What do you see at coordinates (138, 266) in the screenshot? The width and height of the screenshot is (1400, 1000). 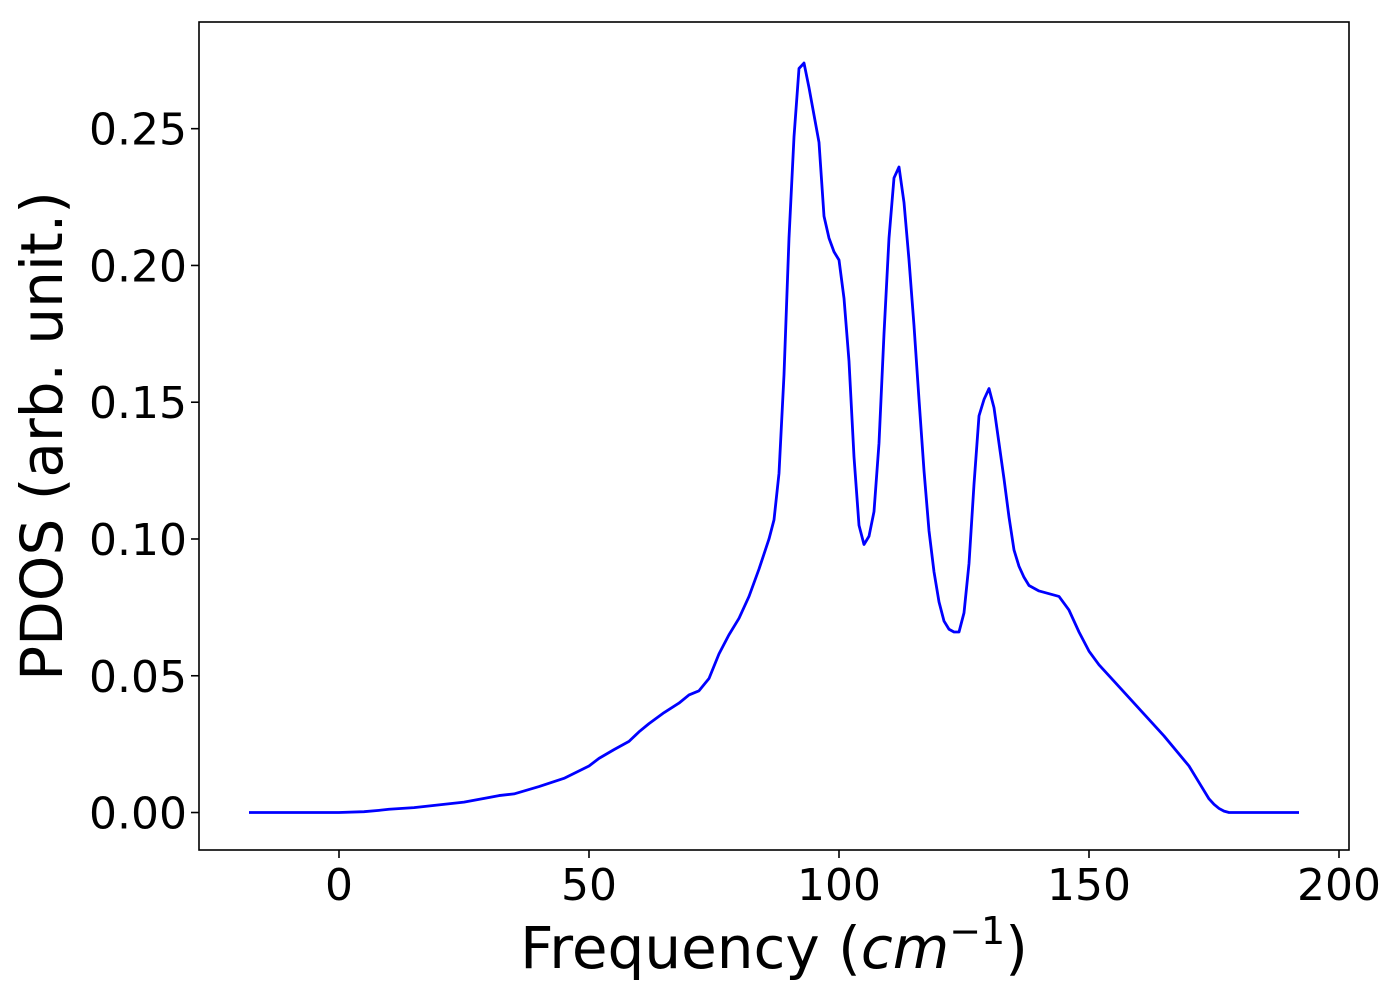 I see `y-tick-label: 0.20` at bounding box center [138, 266].